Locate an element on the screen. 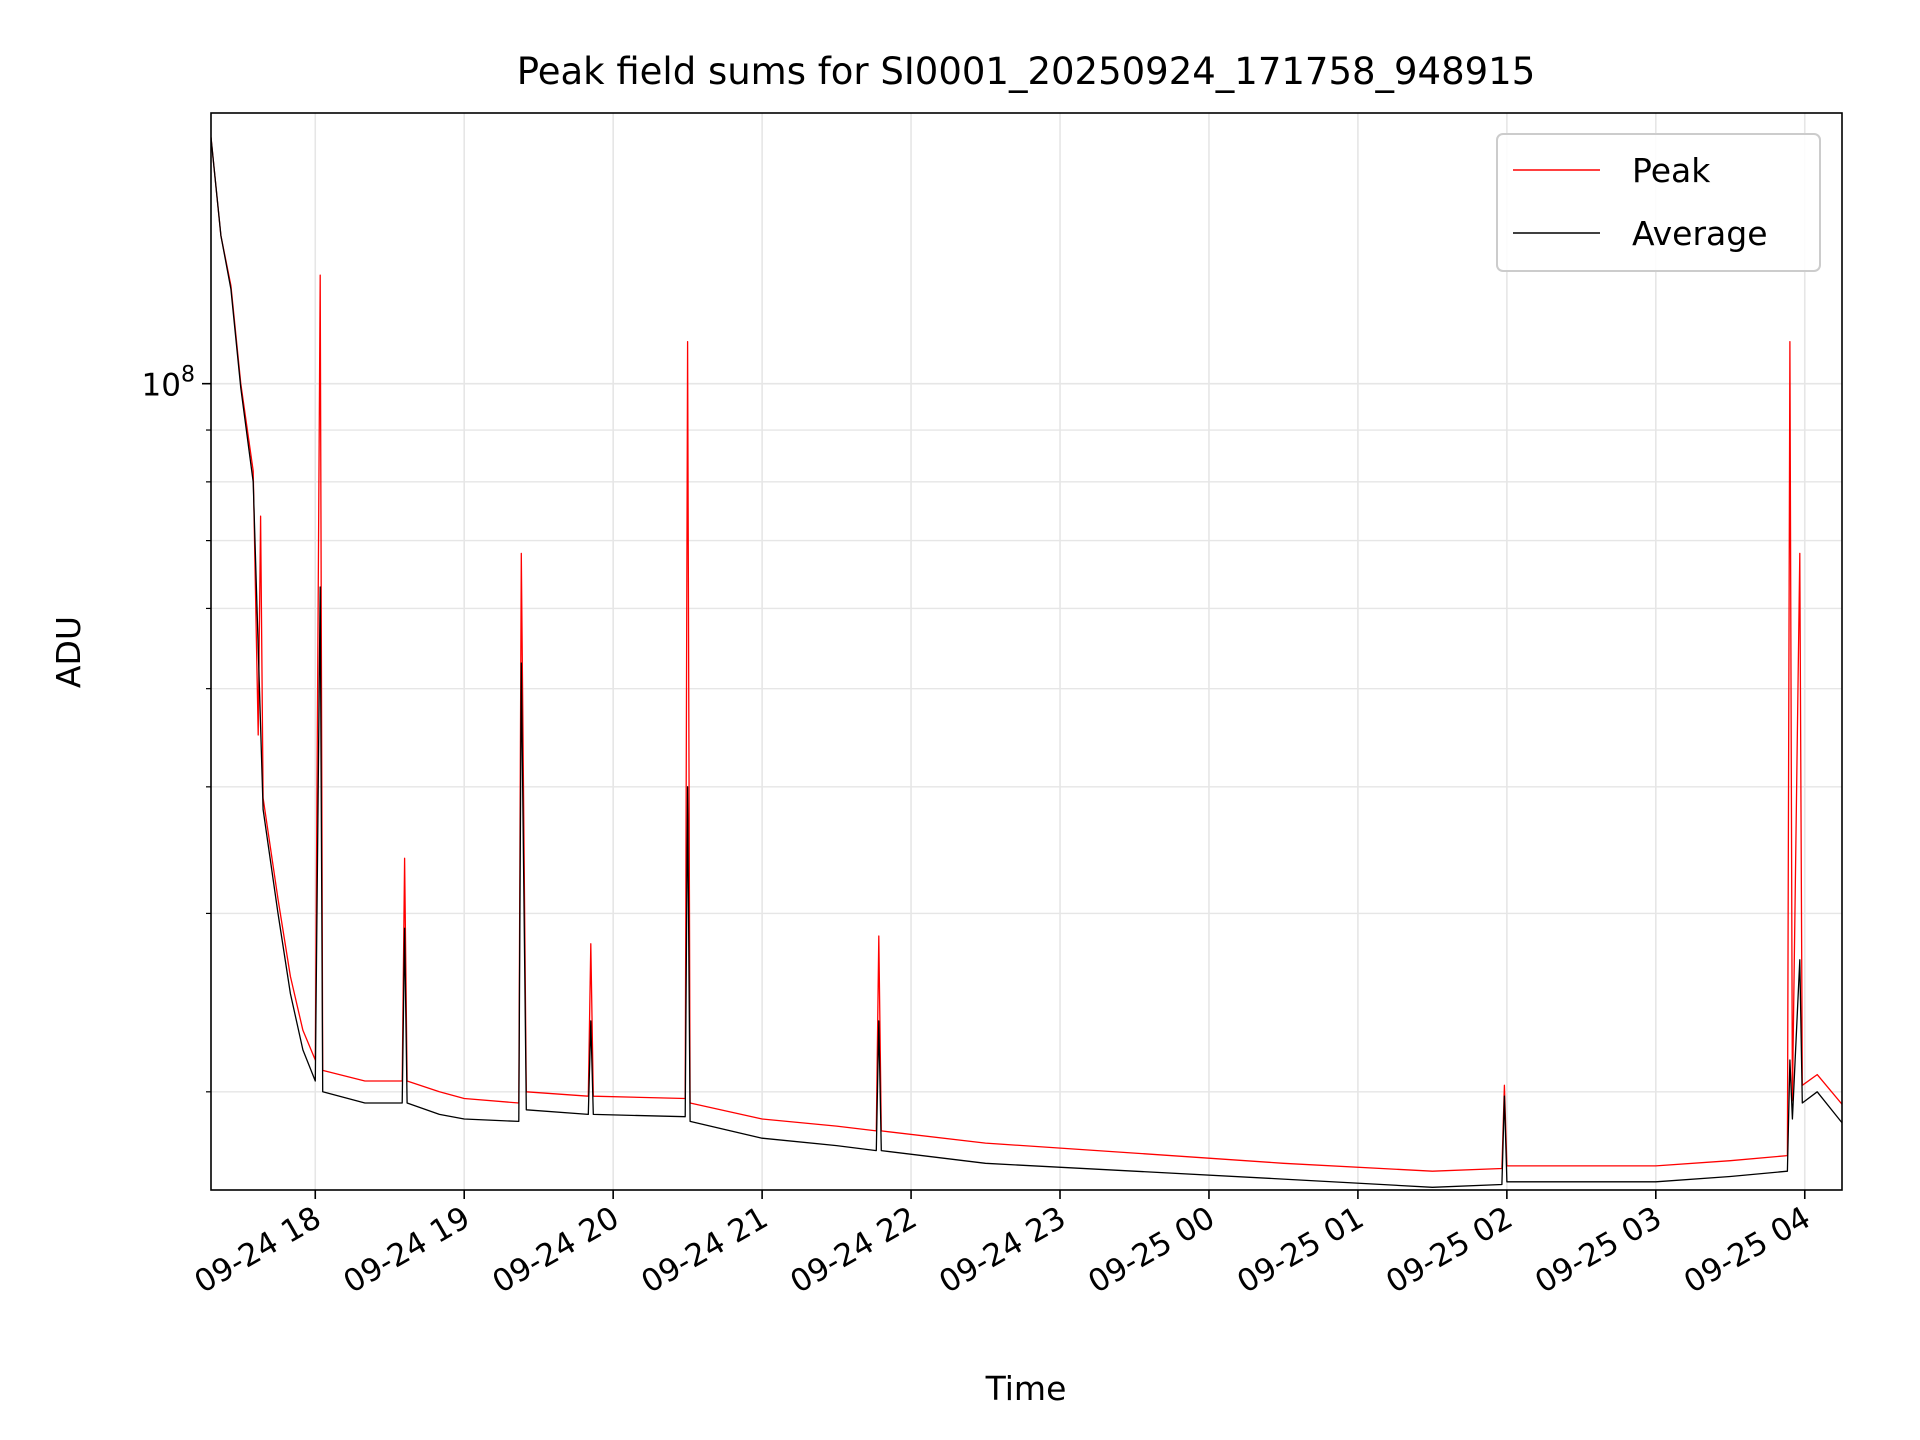 This screenshot has height=1440, width=1920. x-axis-label: Time is located at coordinates (1026, 1388).